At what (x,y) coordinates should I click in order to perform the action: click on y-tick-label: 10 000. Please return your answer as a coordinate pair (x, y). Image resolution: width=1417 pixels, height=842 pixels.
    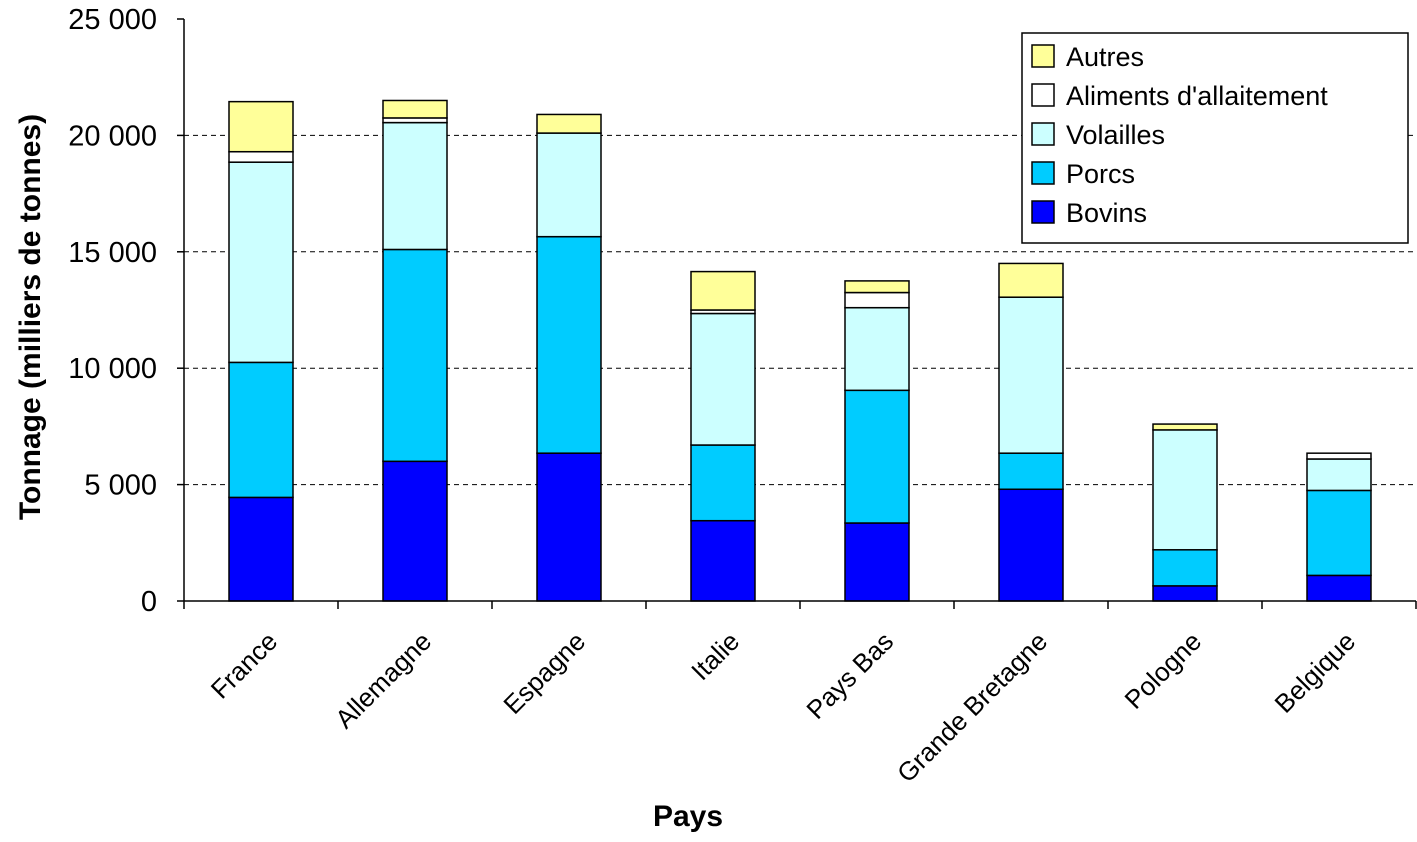
    Looking at the image, I should click on (112, 369).